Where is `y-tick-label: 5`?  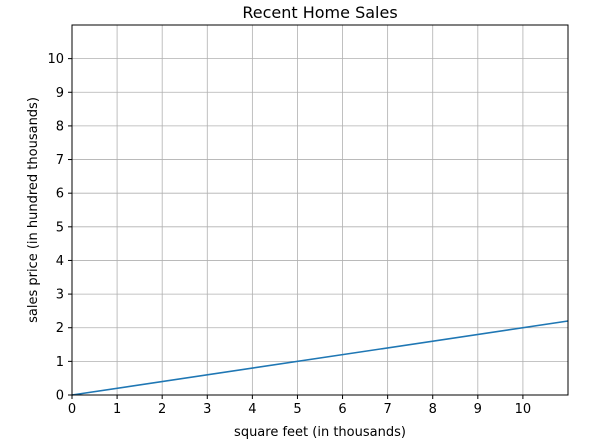 y-tick-label: 5 is located at coordinates (60, 227).